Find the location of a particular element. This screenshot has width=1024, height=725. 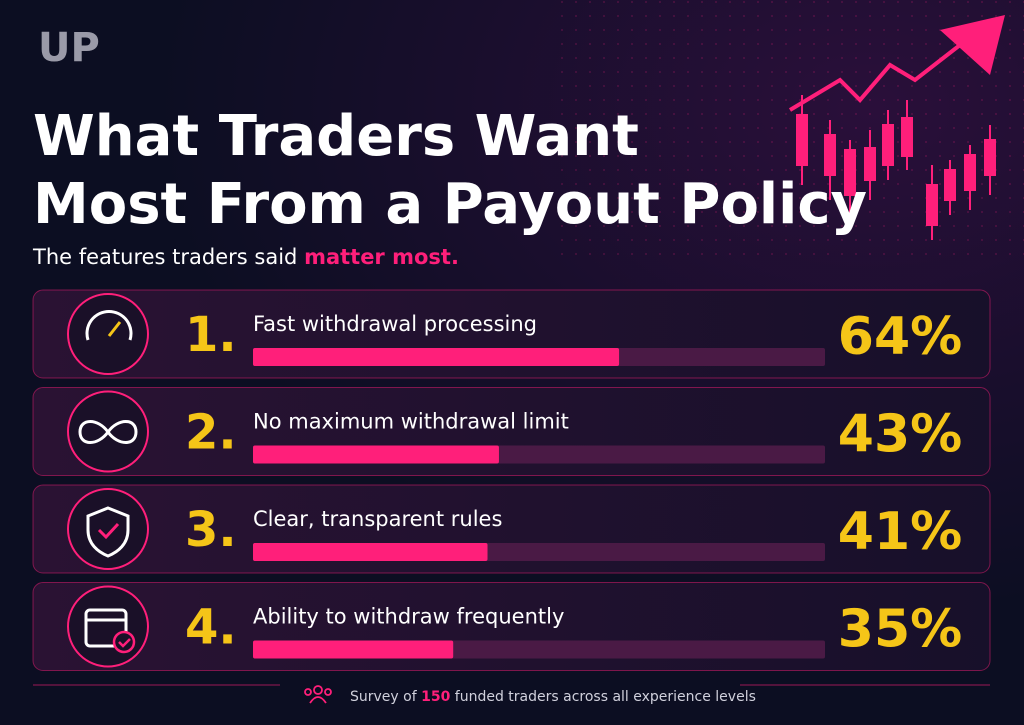

title-line: Most From a Payout Policy is located at coordinates (450, 204).